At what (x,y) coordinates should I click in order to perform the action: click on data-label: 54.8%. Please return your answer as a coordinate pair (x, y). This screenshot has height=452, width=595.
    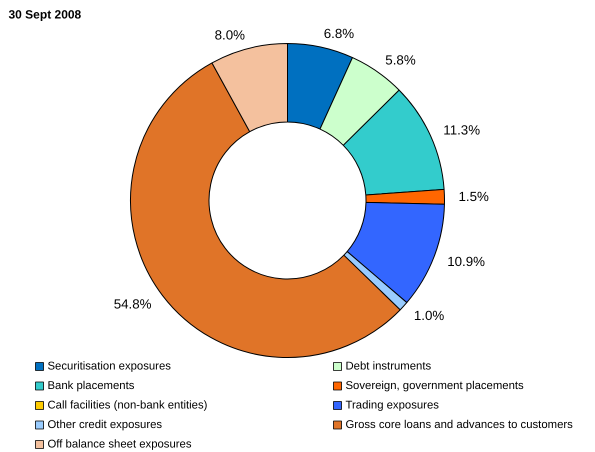
    Looking at the image, I should click on (133, 304).